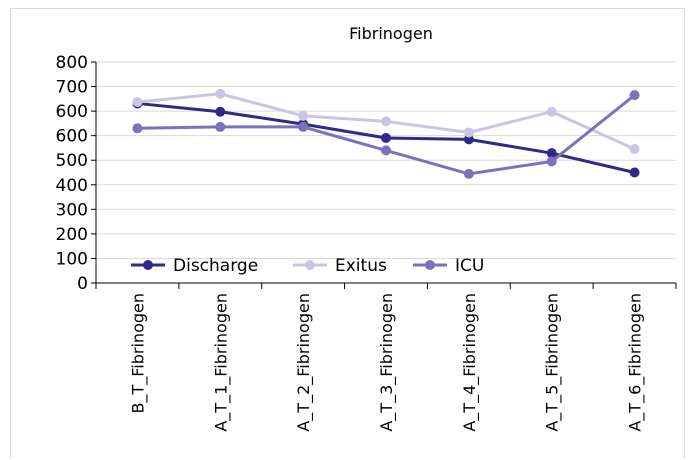 Image resolution: width=695 pixels, height=460 pixels. I want to click on x-tick-label: A_T_3_Fibrinogen, so click(387, 362).